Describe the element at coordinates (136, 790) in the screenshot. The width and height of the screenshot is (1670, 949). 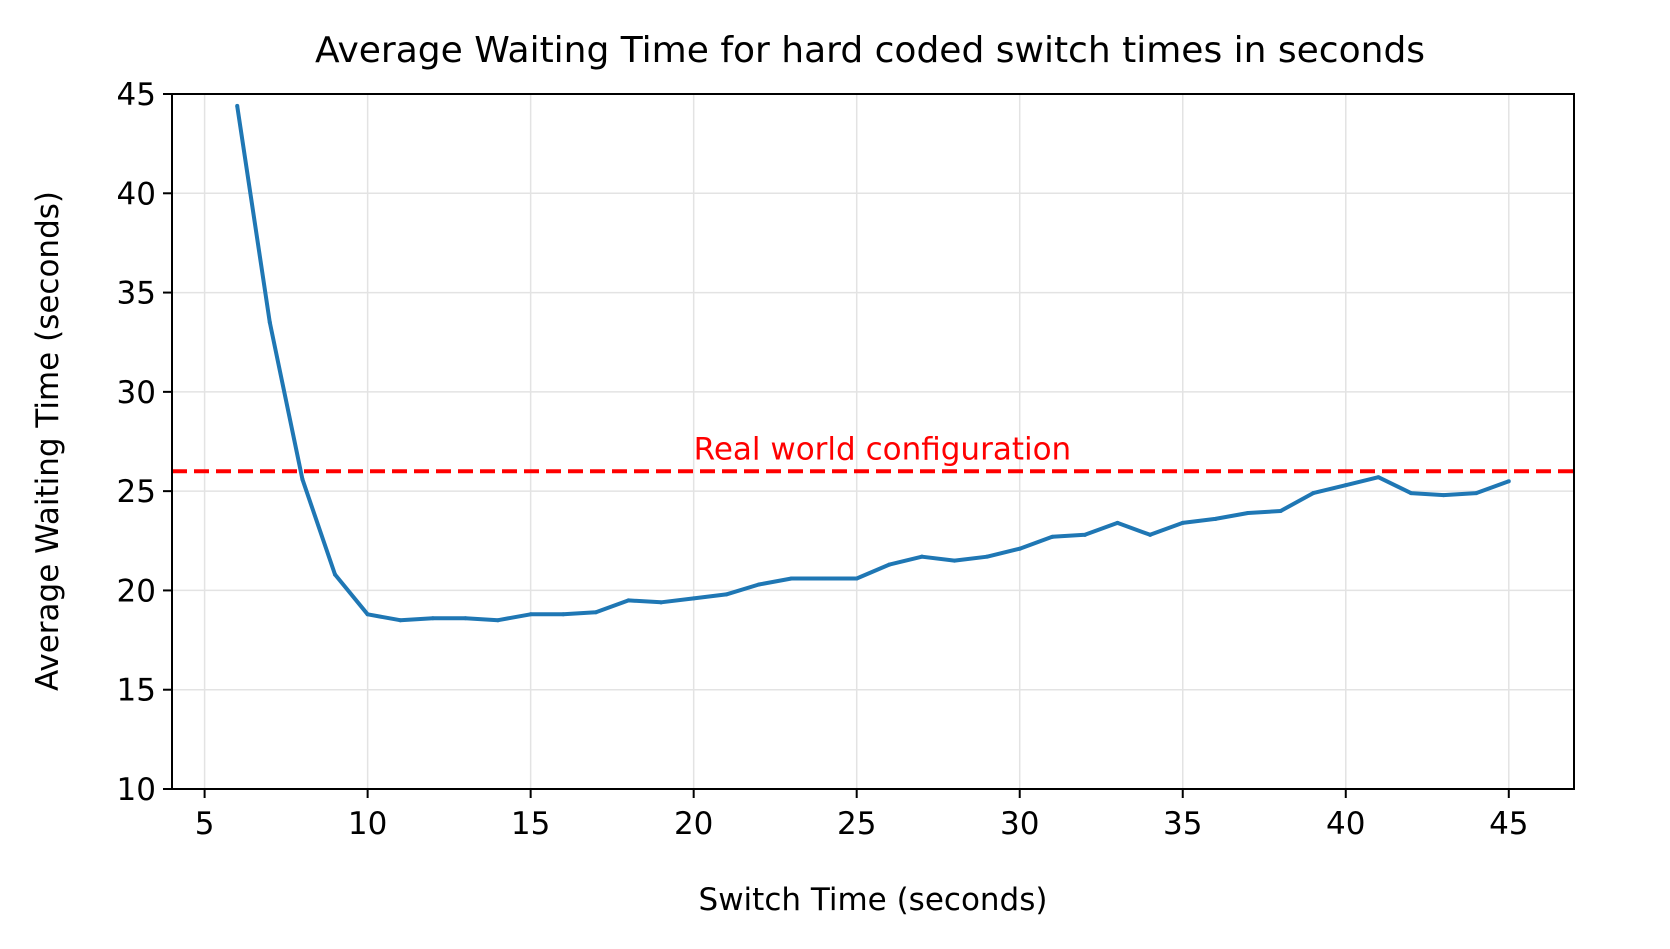
I see `y-tick-label: 10` at that location.